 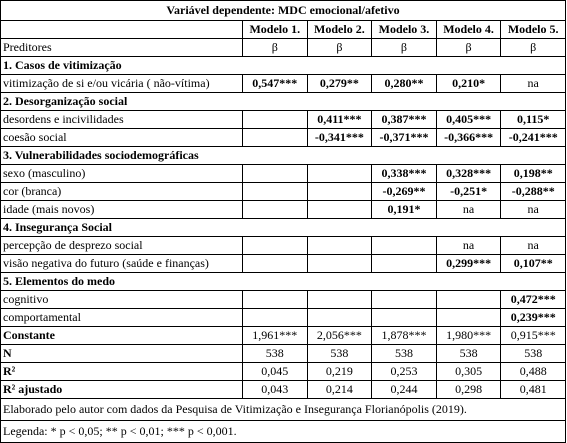 I want to click on predictor-label: coesão social, so click(x=121, y=137).